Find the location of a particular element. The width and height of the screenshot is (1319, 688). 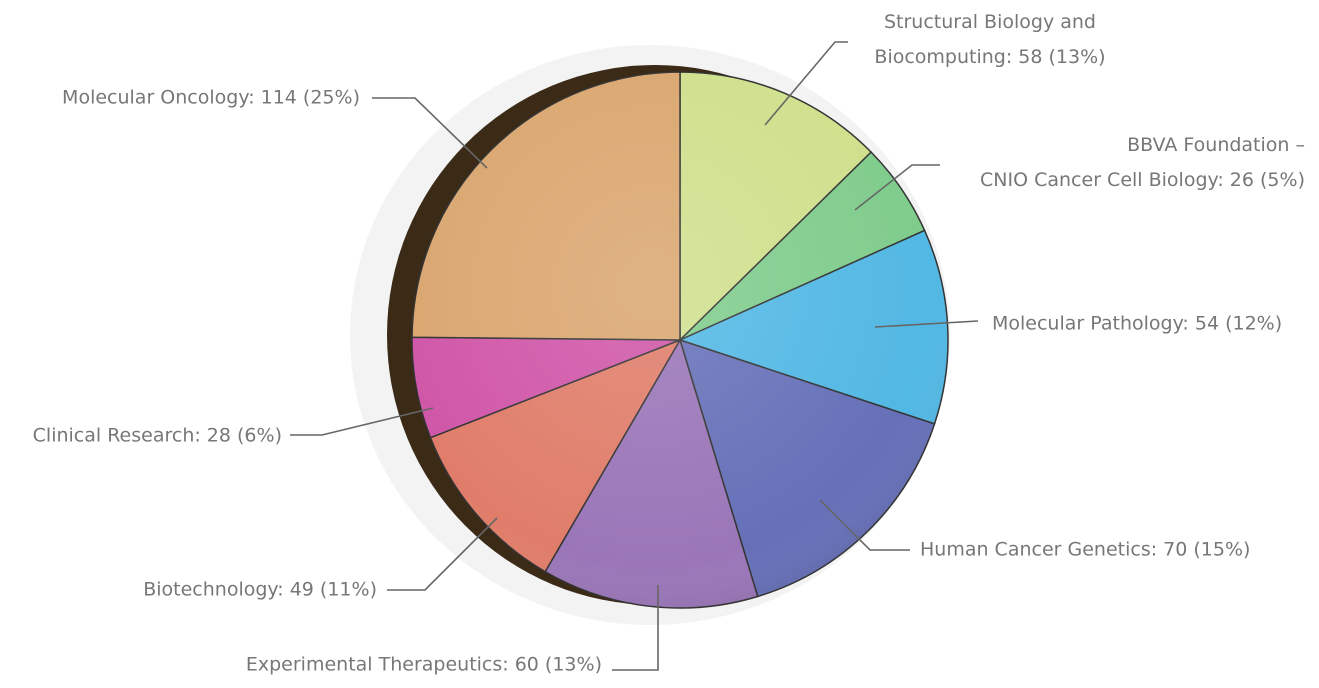

slice-label: Human Cancer Genetics: 70 (15%) is located at coordinates (1085, 550).